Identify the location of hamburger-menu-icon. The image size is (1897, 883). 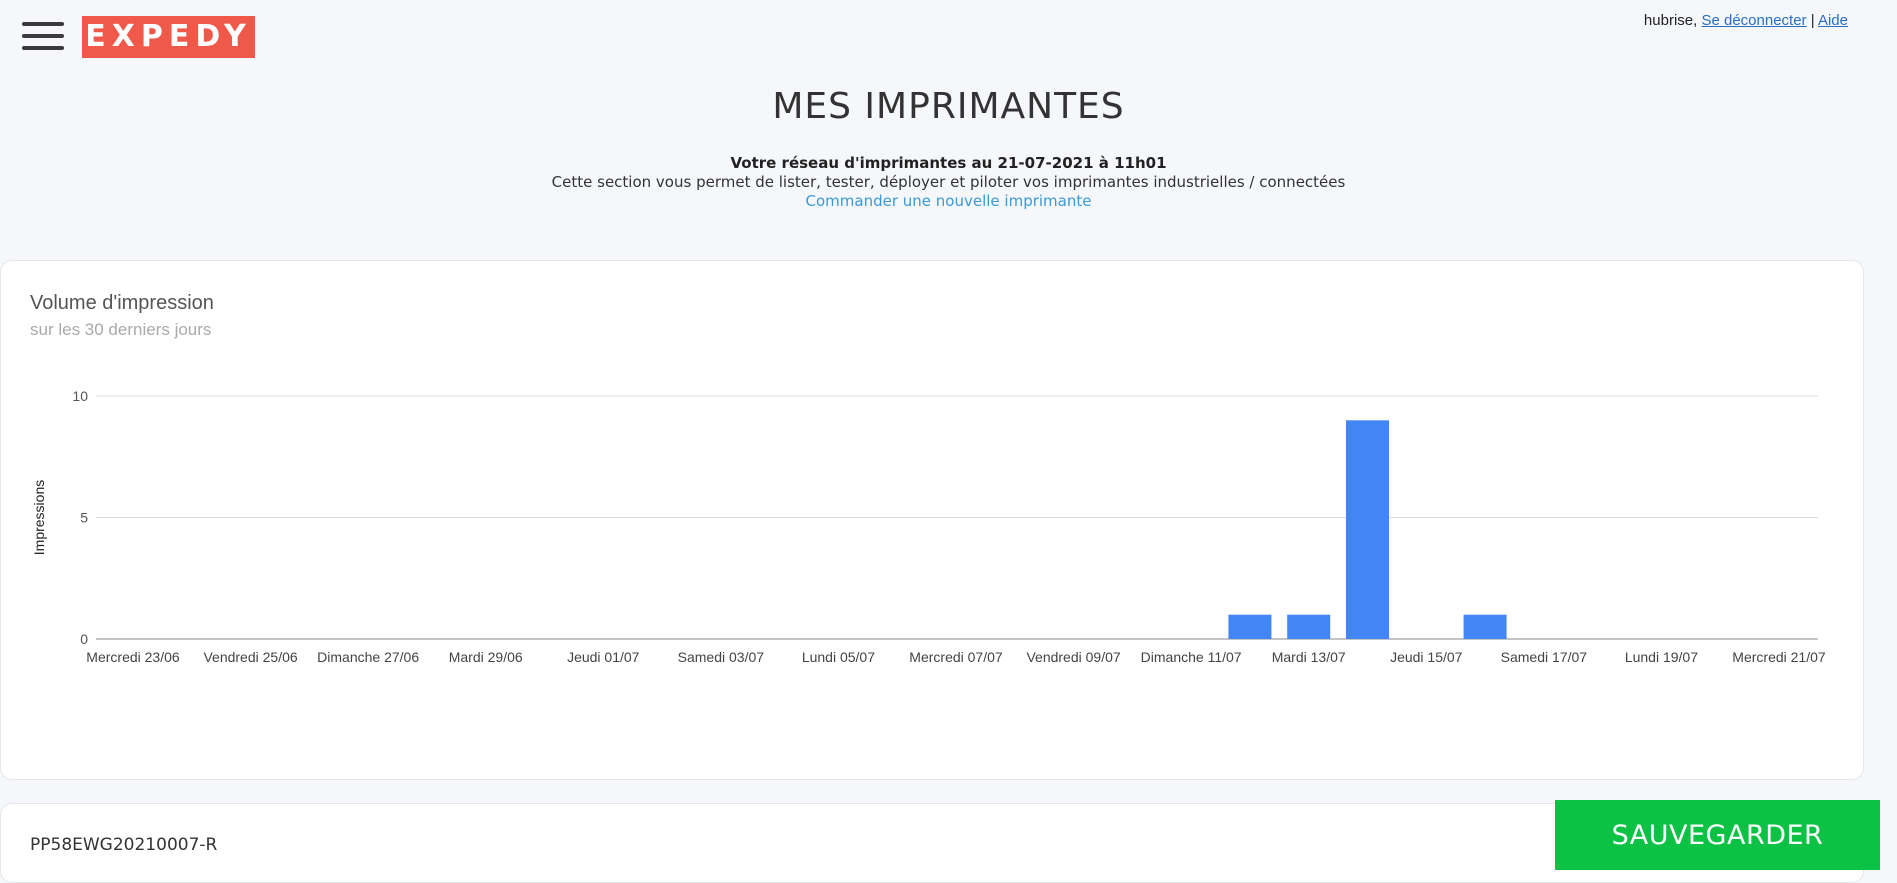
(43, 38).